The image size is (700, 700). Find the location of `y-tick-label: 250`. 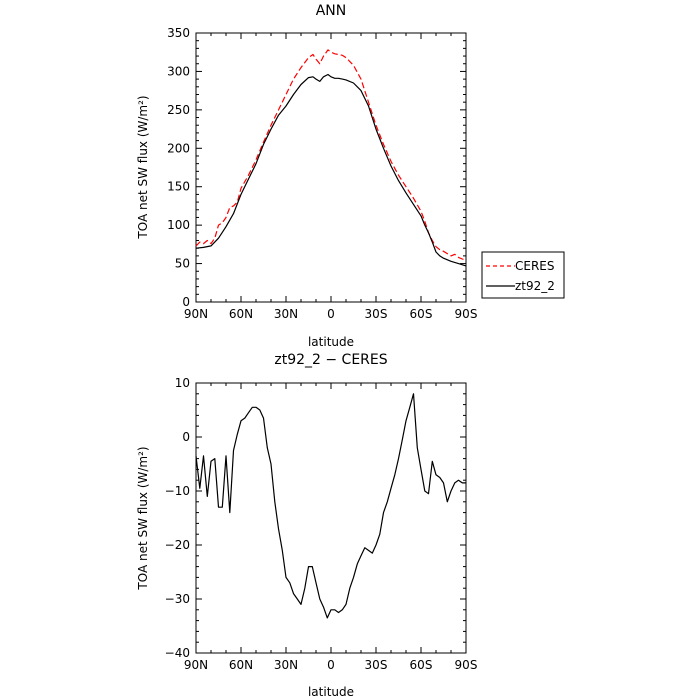

y-tick-label: 250 is located at coordinates (178, 110).